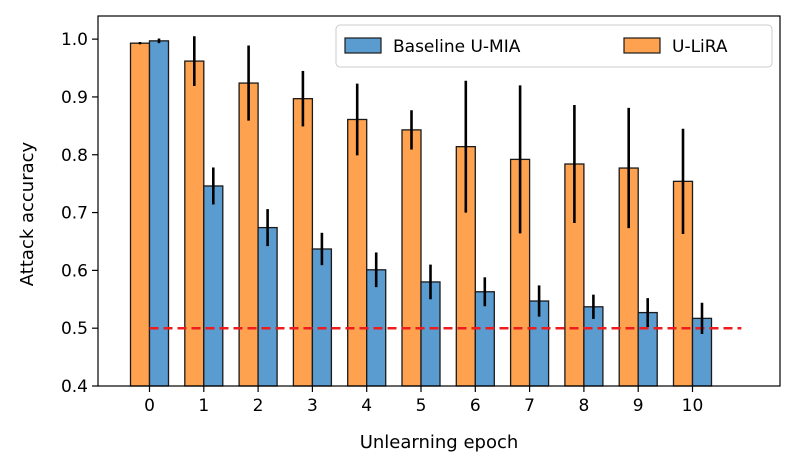  What do you see at coordinates (74, 40) in the screenshot?
I see `y-tick-label: 1.0` at bounding box center [74, 40].